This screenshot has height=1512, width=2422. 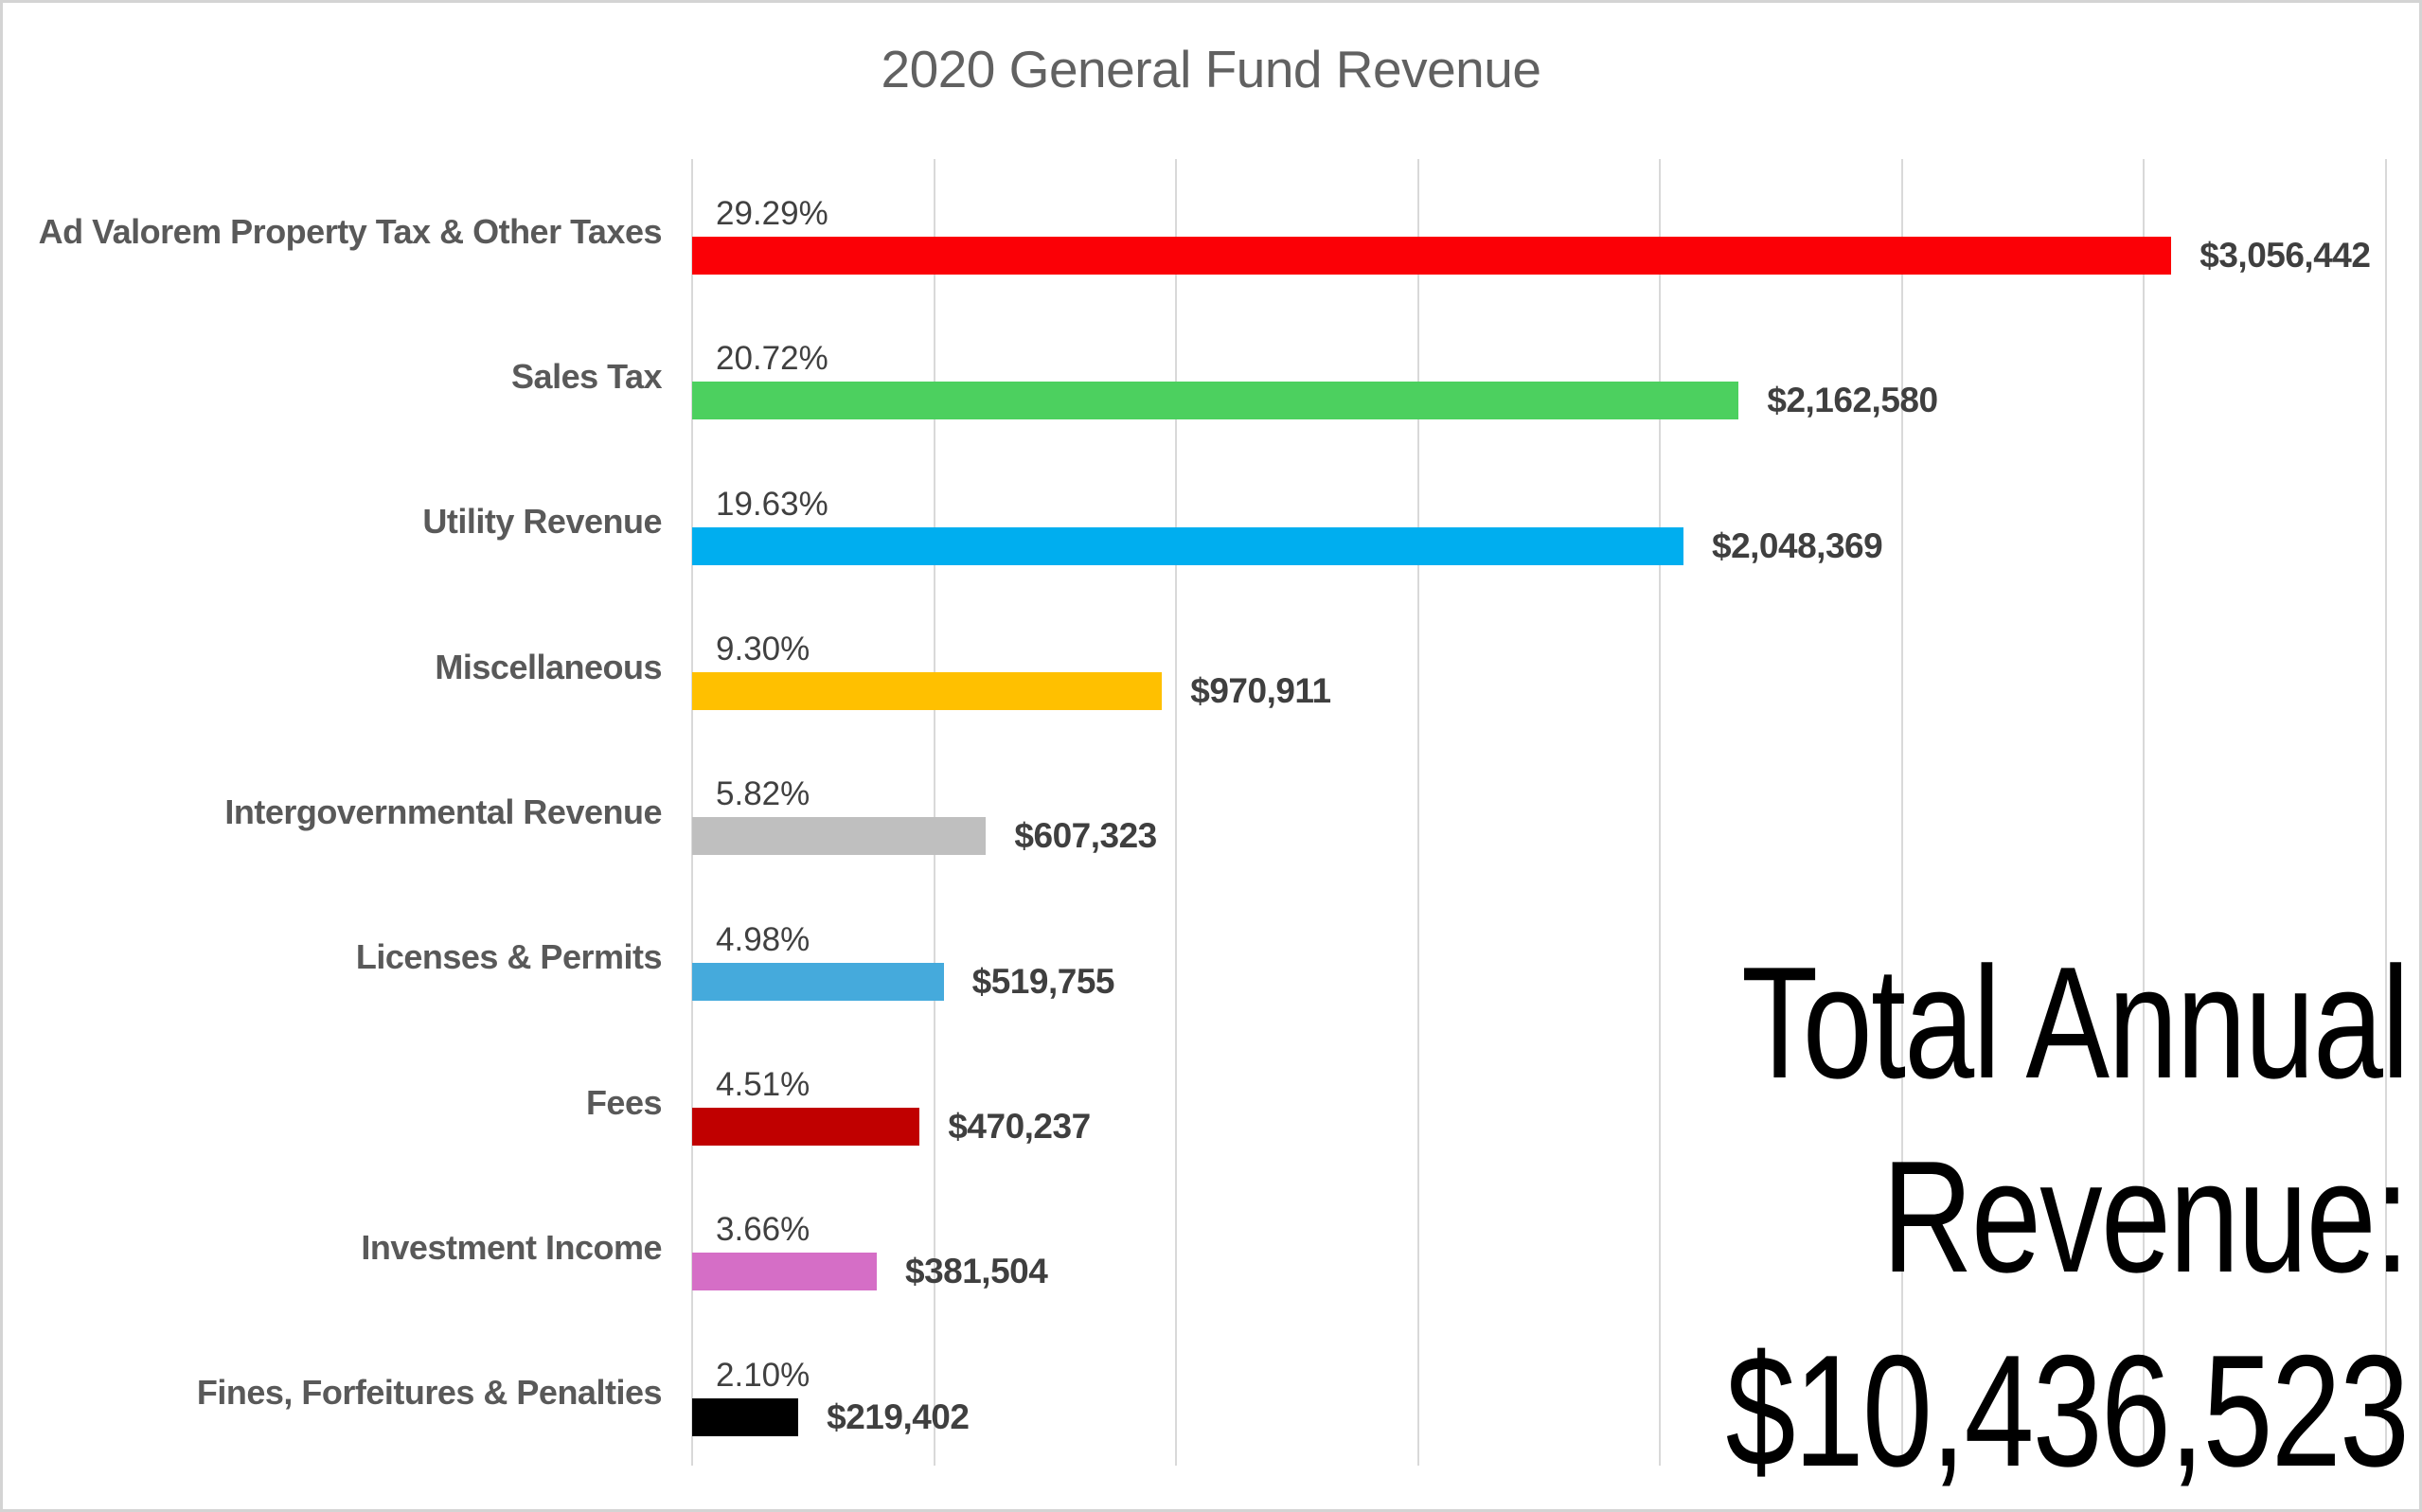 I want to click on total-revenue-annotation: Total Annual Revenue: $10,436,523, so click(x=2067, y=1217).